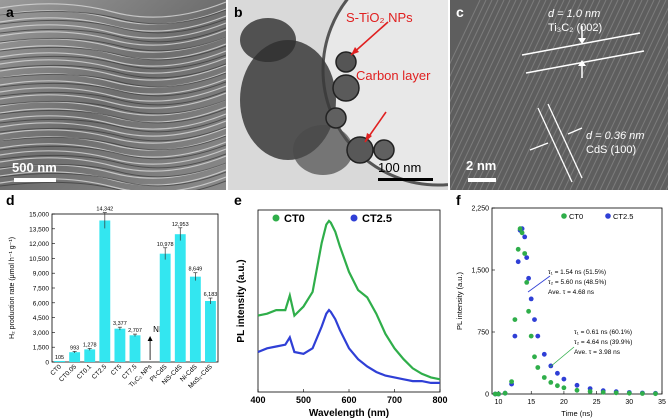 Image resolution: width=668 pixels, height=420 pixels. Describe the element at coordinates (499, 402) in the screenshot. I see `x-tick-label: 10` at that location.